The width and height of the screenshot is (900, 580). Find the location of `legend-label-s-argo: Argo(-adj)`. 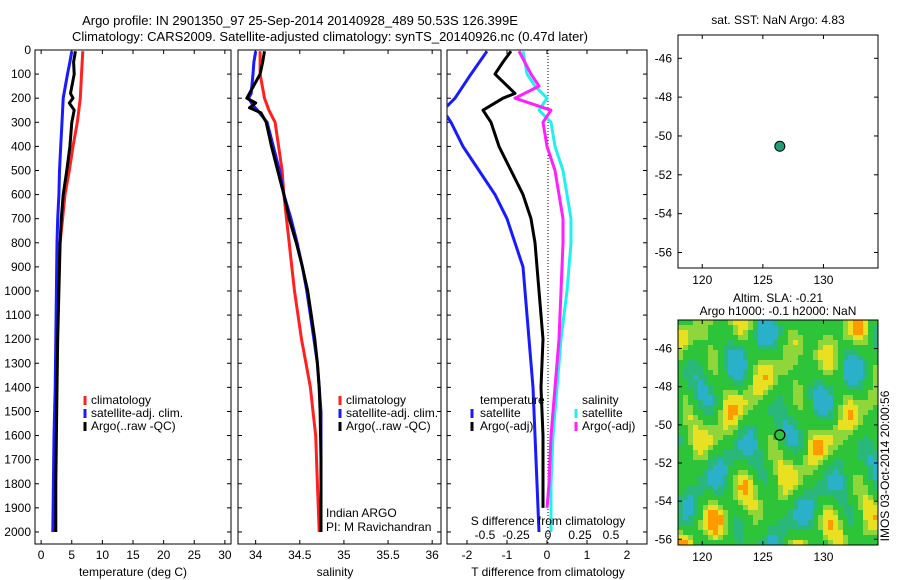

legend-label-s-argo: Argo(-adj) is located at coordinates (608, 426).